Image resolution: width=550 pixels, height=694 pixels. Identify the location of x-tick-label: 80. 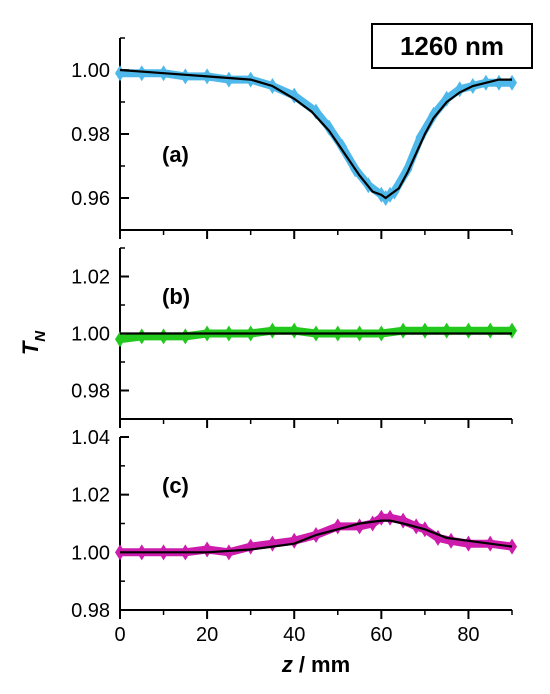
(468, 635).